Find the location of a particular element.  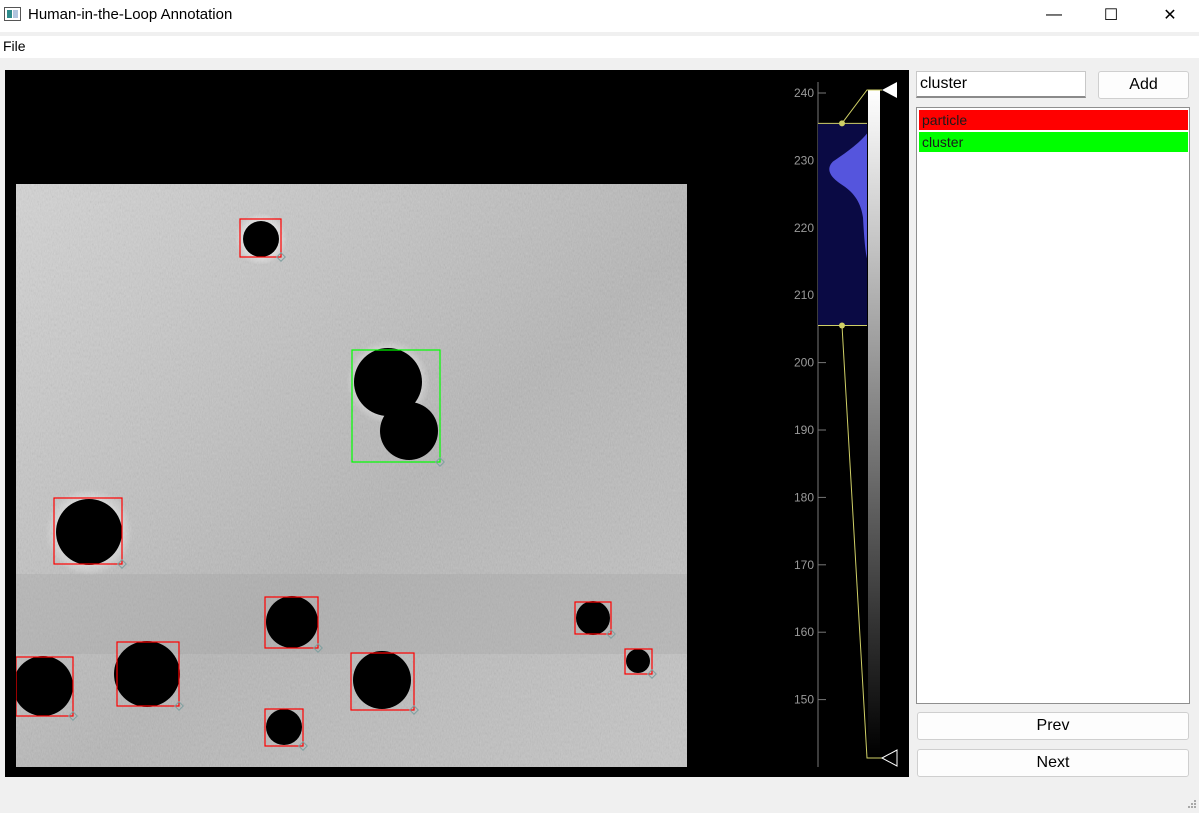

gradient-bar is located at coordinates (874, 423).